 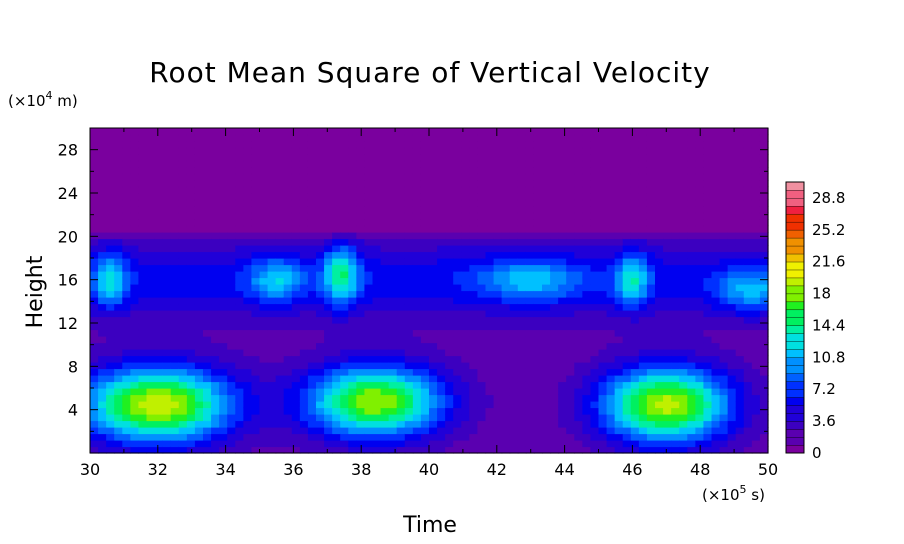 I want to click on colorbar-tick-label: 14.4, so click(x=828, y=325).